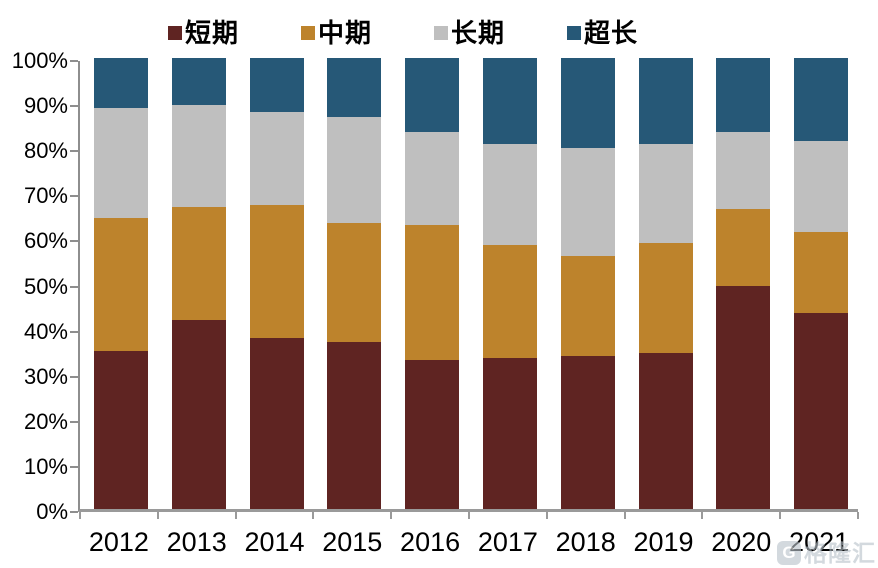  Describe the element at coordinates (45, 106) in the screenshot. I see `y-axis-label: 90%` at that location.